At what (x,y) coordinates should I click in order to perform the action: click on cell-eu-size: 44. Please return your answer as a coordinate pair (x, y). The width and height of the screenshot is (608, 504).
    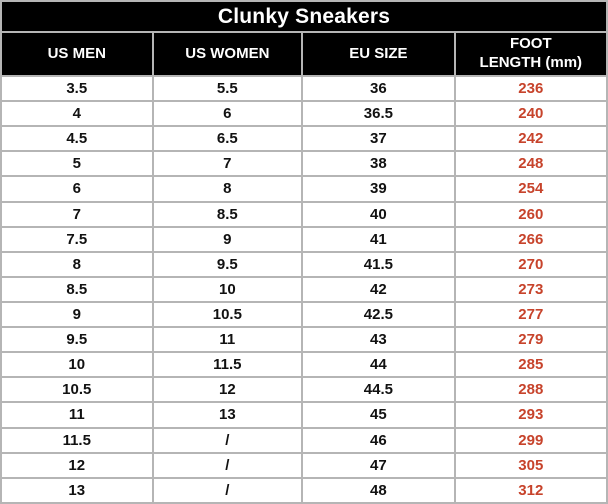
    Looking at the image, I should click on (378, 365).